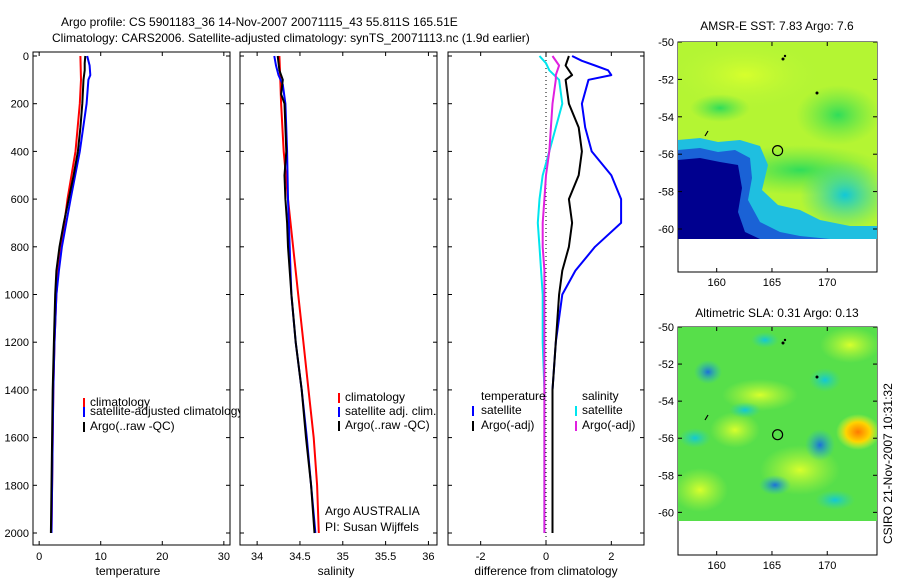 The width and height of the screenshot is (900, 580). Describe the element at coordinates (17, 296) in the screenshot. I see `y-tick-label: 1000` at that location.